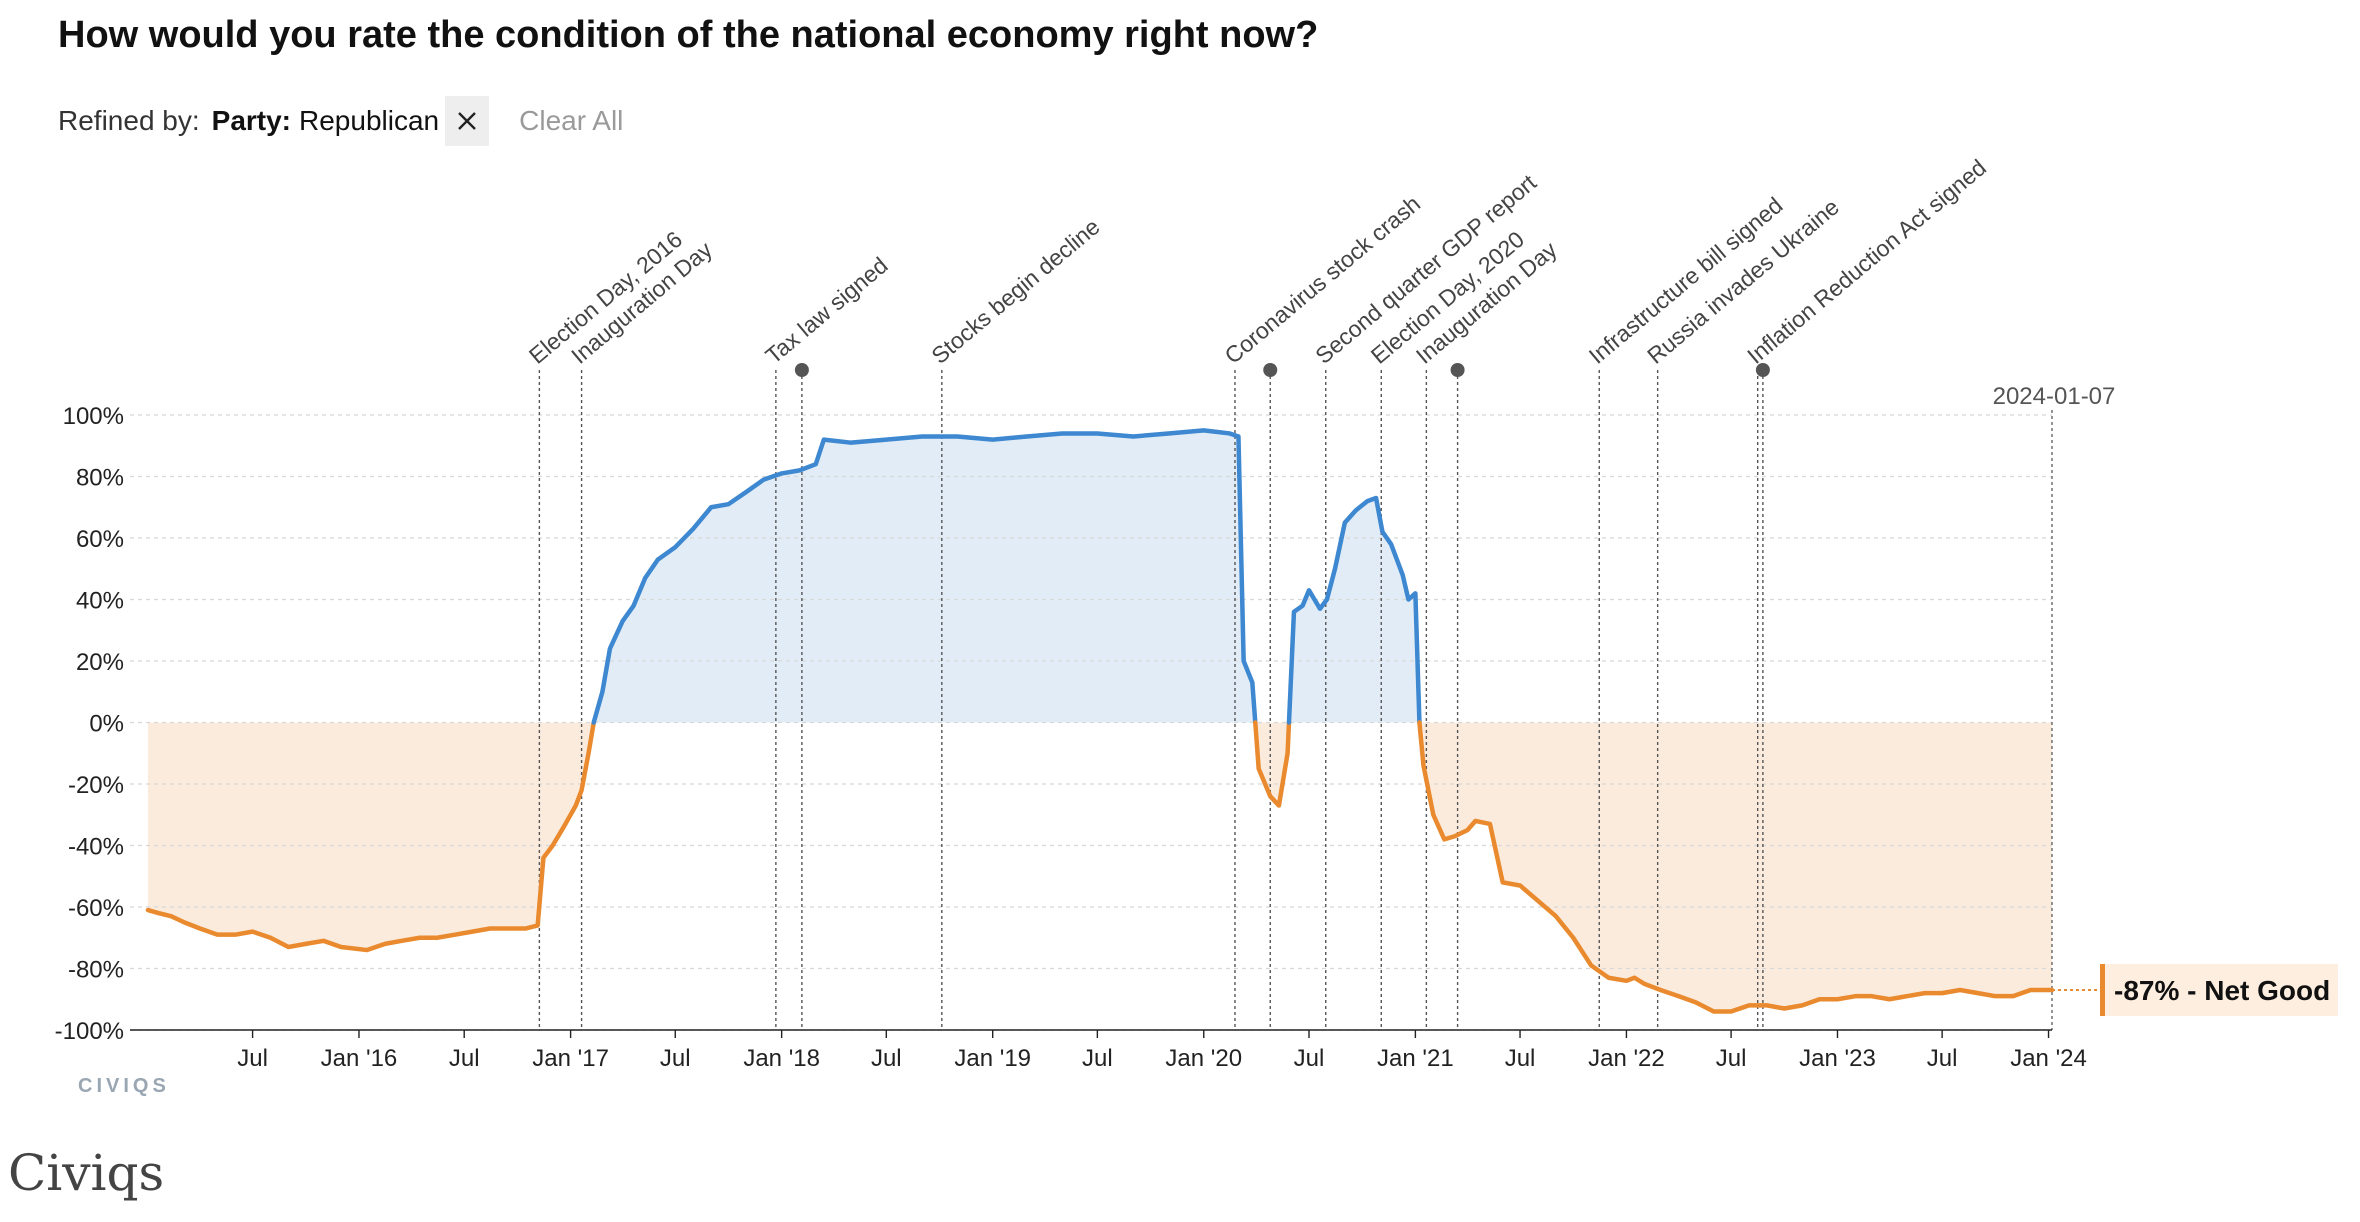 The width and height of the screenshot is (2360, 1222). Describe the element at coordinates (571, 120) in the screenshot. I see `clear-all-button: Clear All` at that location.